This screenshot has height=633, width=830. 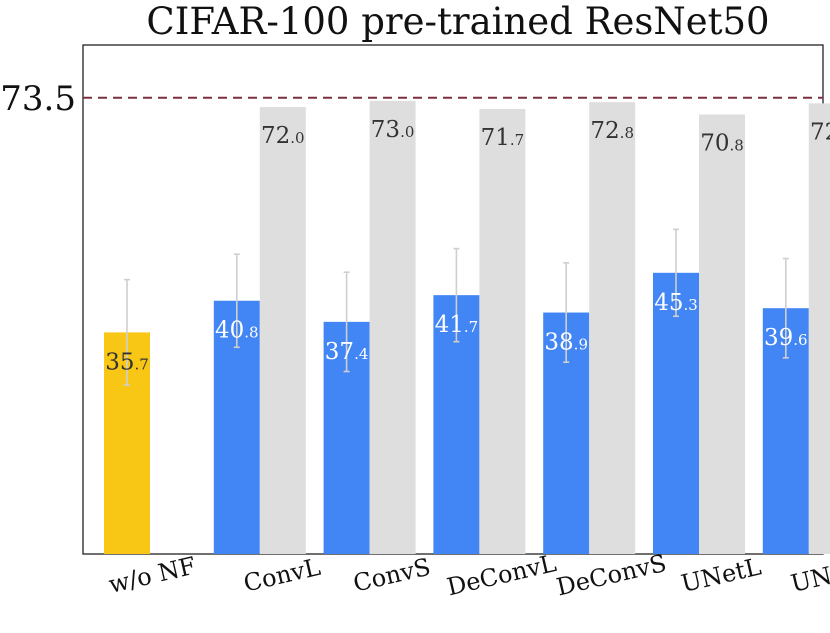 I want to click on value-label: 45.3, so click(x=676, y=303).